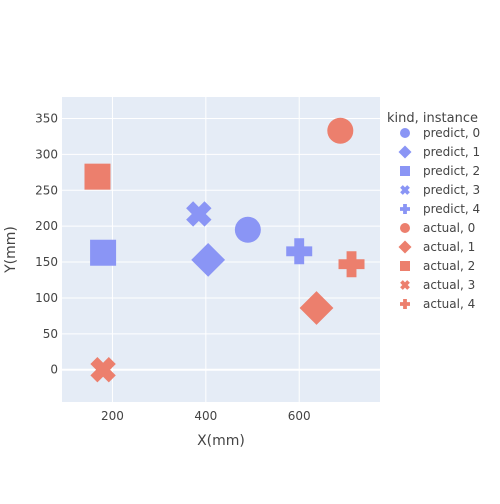  What do you see at coordinates (221, 441) in the screenshot?
I see `x-axis-title: X(mm)` at bounding box center [221, 441].